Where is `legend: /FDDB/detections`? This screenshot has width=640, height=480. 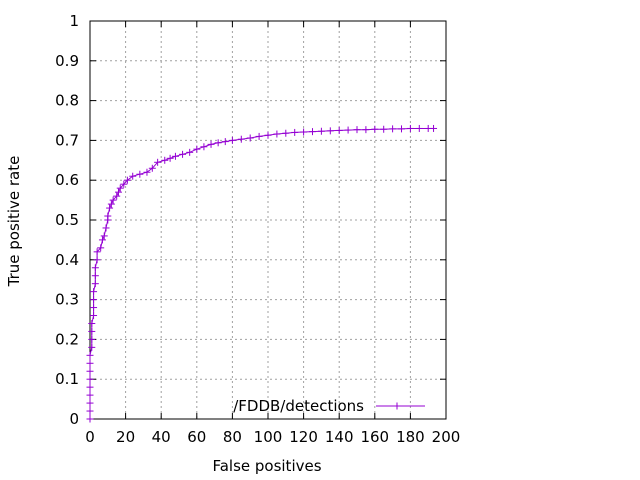
legend: /FDDB/detections is located at coordinates (329, 406).